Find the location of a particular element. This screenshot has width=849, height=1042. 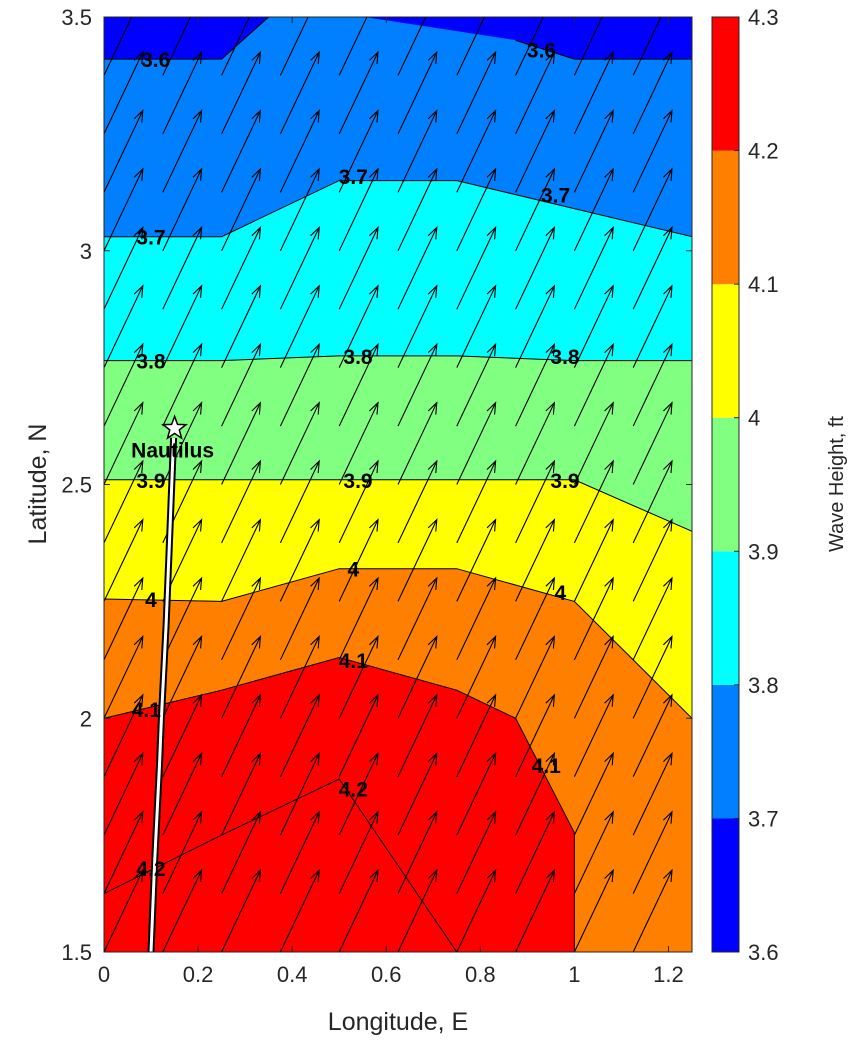

y-tick-label: 3.5 is located at coordinates (76, 17).